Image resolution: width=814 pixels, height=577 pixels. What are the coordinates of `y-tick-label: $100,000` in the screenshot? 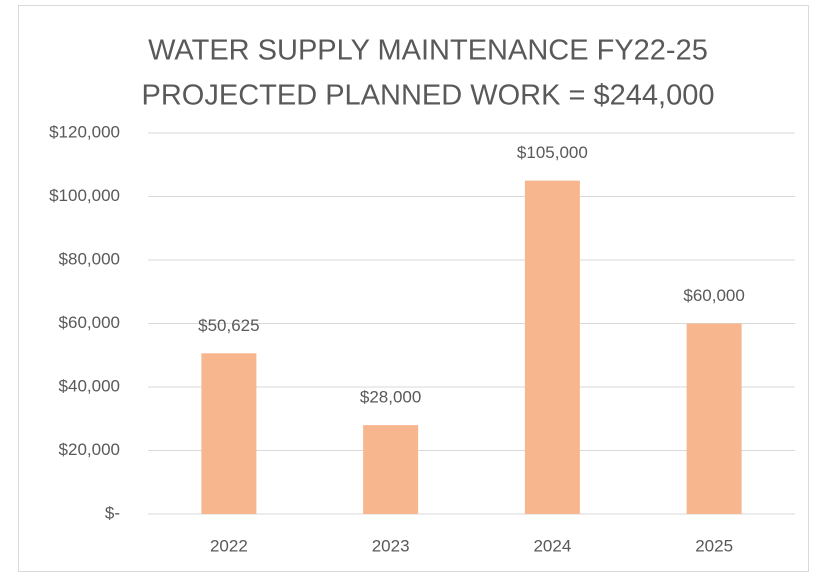 It's located at (84, 195).